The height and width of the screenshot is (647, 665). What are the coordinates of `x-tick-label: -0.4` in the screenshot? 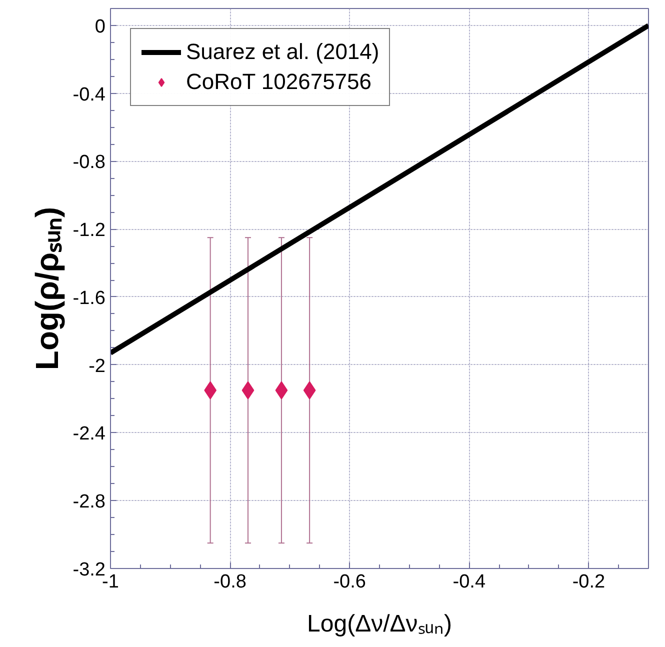 It's located at (469, 582).